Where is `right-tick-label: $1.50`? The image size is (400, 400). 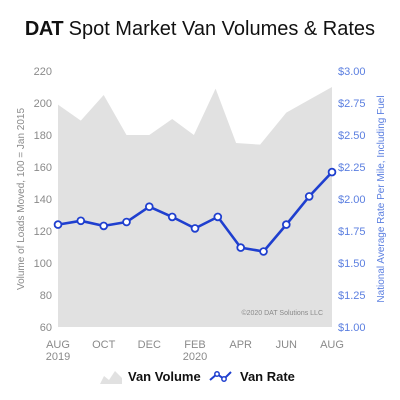
right-tick-label: $1.50 is located at coordinates (352, 264).